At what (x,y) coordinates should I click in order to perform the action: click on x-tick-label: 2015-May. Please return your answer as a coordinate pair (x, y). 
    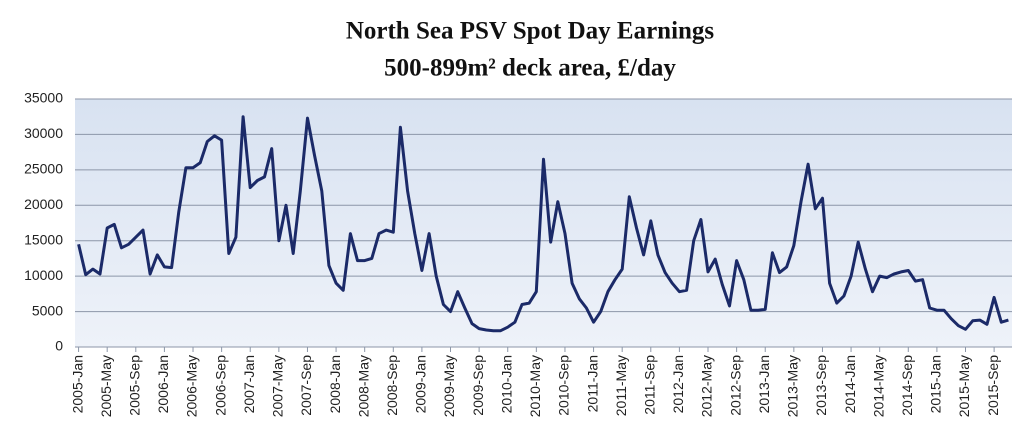
    Looking at the image, I should click on (964, 386).